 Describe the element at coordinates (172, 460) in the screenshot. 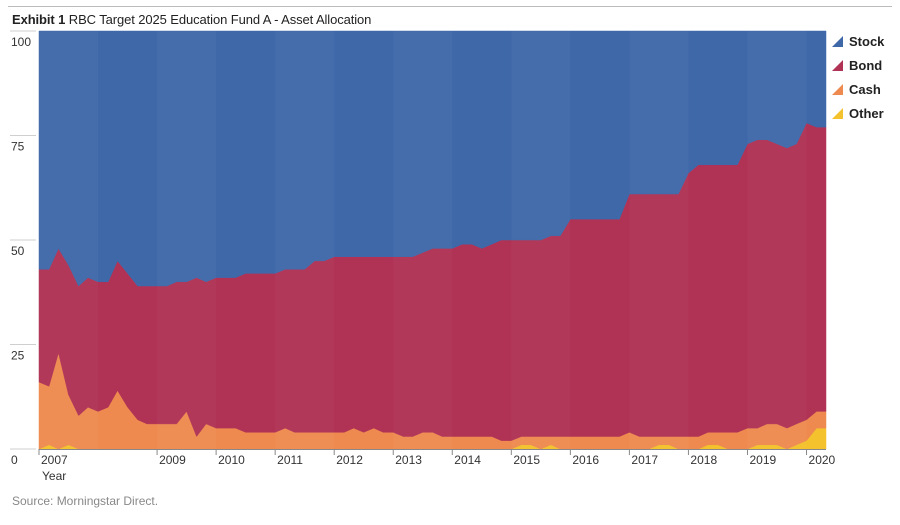

I see `x-tick-label: 2009` at that location.